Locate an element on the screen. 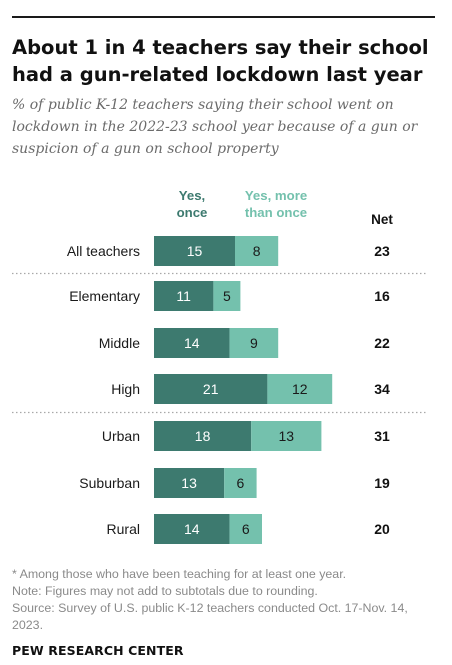  net-value-high: 34 is located at coordinates (382, 389).